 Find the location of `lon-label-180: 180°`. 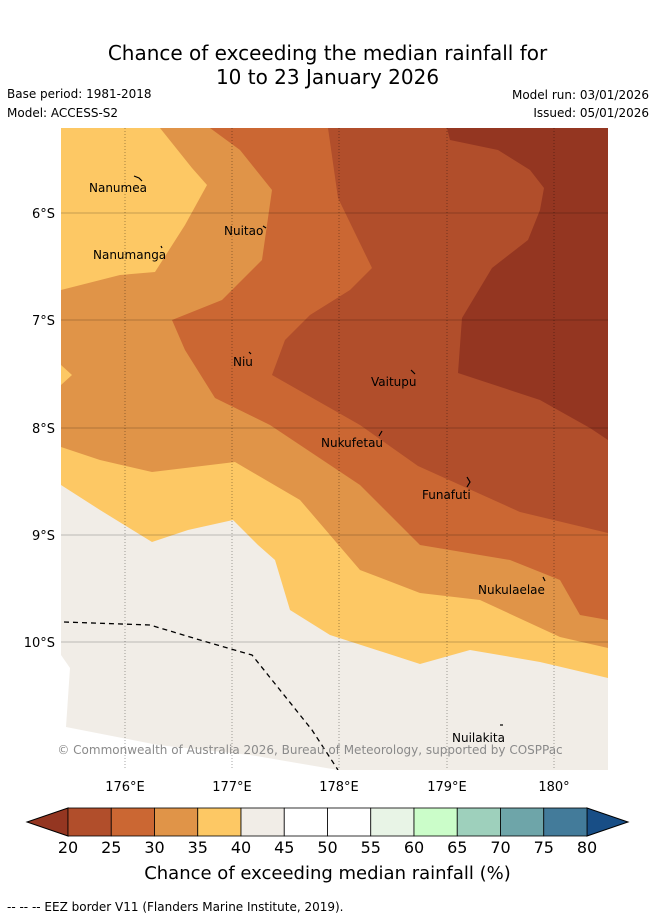

lon-label-180: 180° is located at coordinates (553, 787).